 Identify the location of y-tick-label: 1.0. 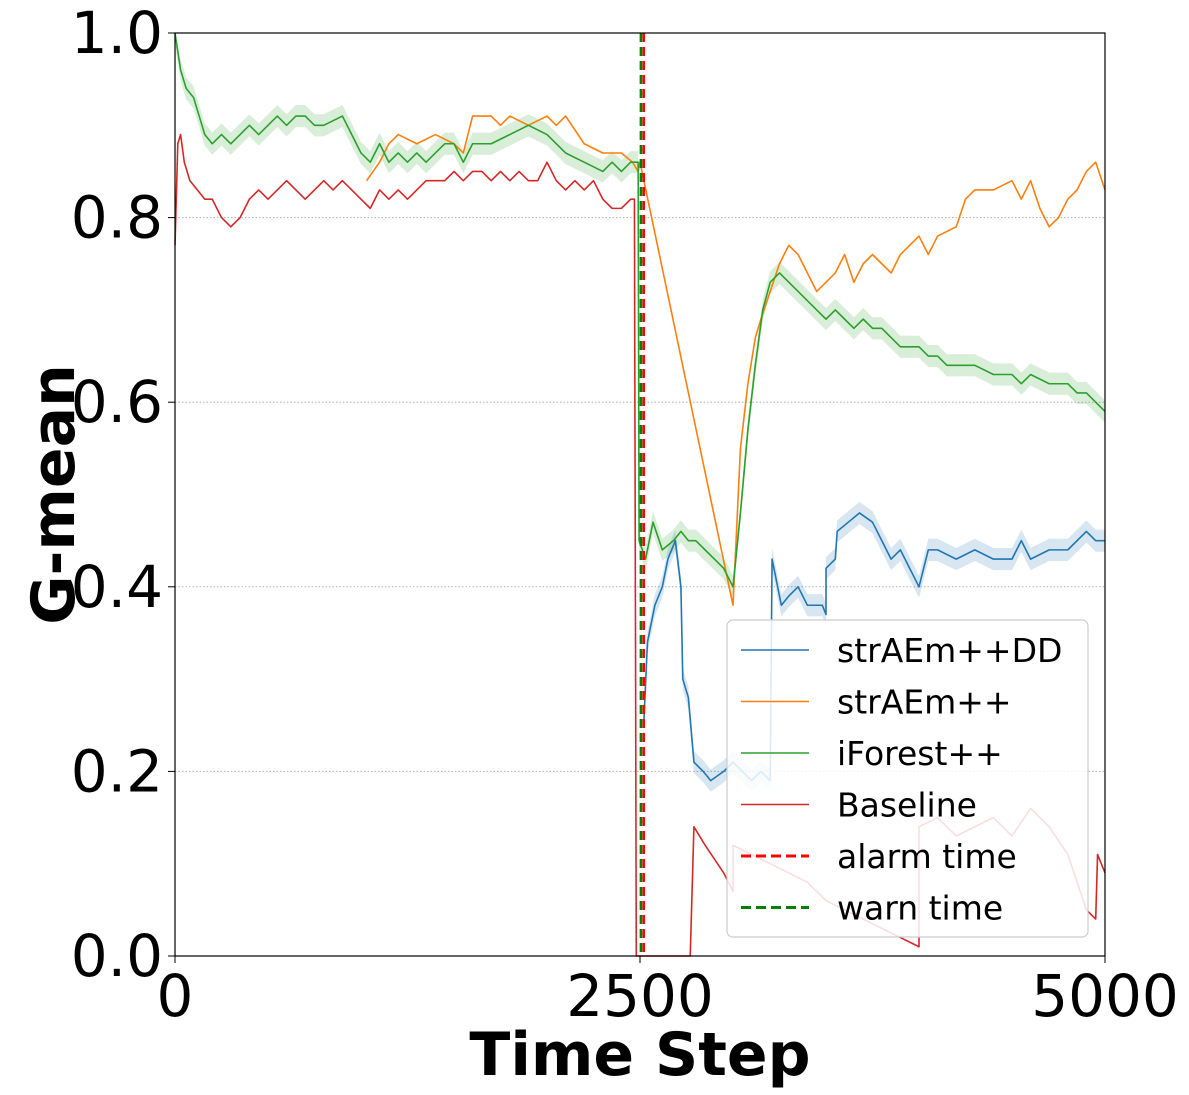
(117, 33).